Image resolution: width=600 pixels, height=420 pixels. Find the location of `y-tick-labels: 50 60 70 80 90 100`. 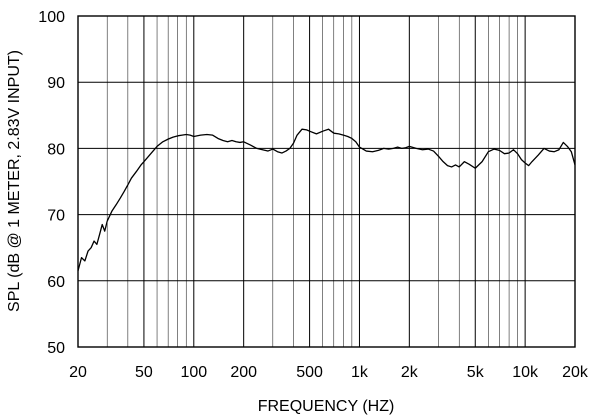

y-tick-labels: 50 60 70 80 90 100 is located at coordinates (51, 183).